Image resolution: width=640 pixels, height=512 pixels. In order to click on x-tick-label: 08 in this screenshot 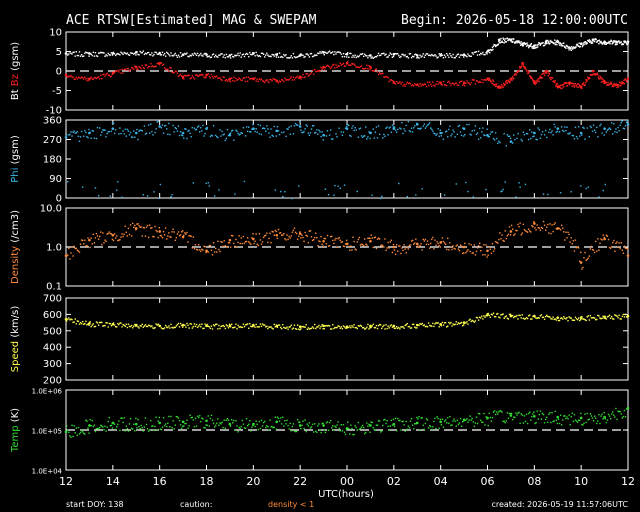, I will do `click(534, 481)`.